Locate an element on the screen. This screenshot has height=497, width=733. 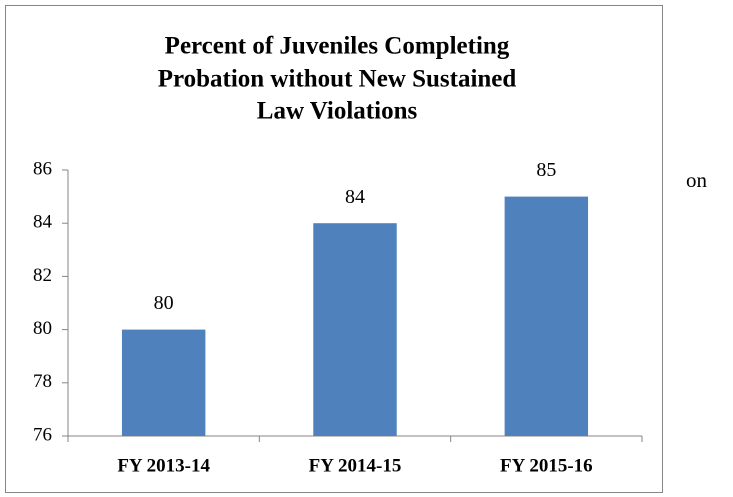
value-label: 85 is located at coordinates (546, 170).